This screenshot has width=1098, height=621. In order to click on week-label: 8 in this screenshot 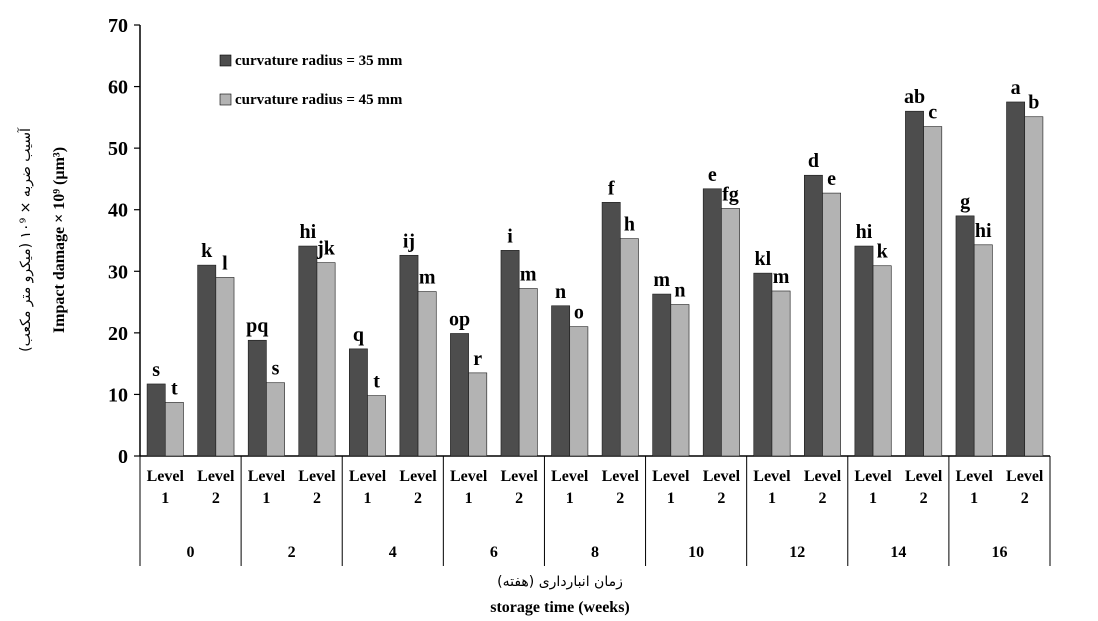, I will do `click(595, 552)`.